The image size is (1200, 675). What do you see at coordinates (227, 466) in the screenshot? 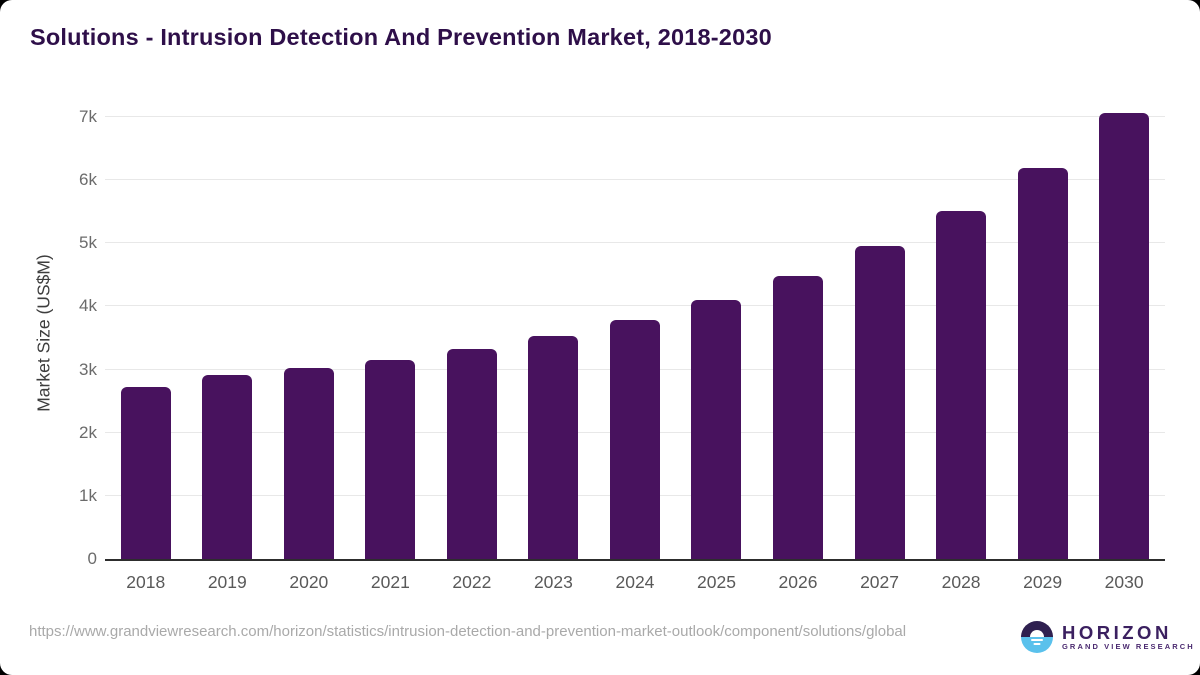
I see `bar-2019` at bounding box center [227, 466].